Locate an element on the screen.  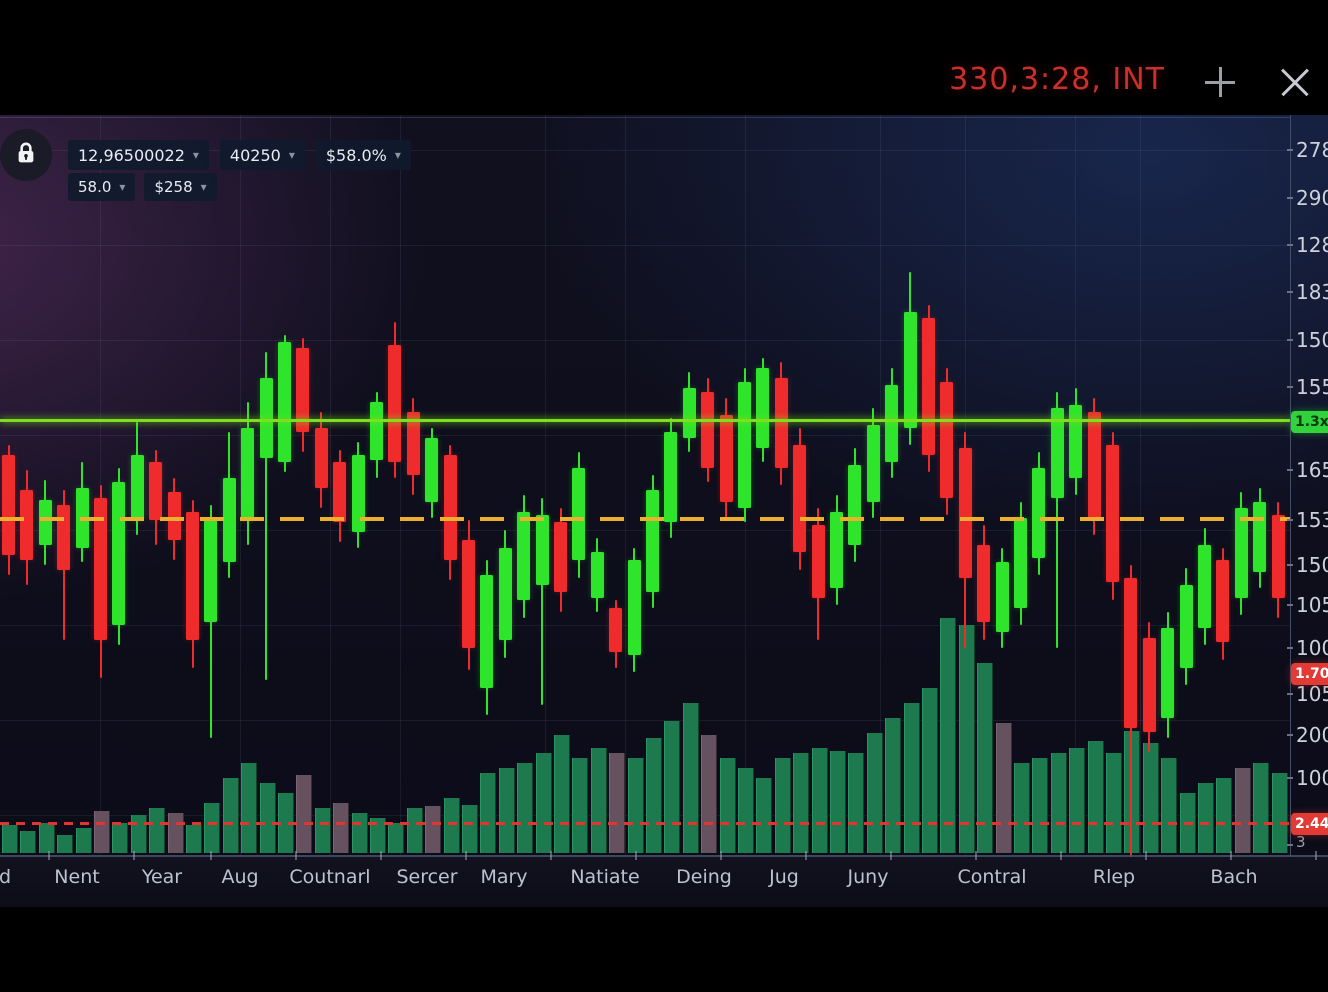
price-axis-label: 100 is located at coordinates (1312, 648).